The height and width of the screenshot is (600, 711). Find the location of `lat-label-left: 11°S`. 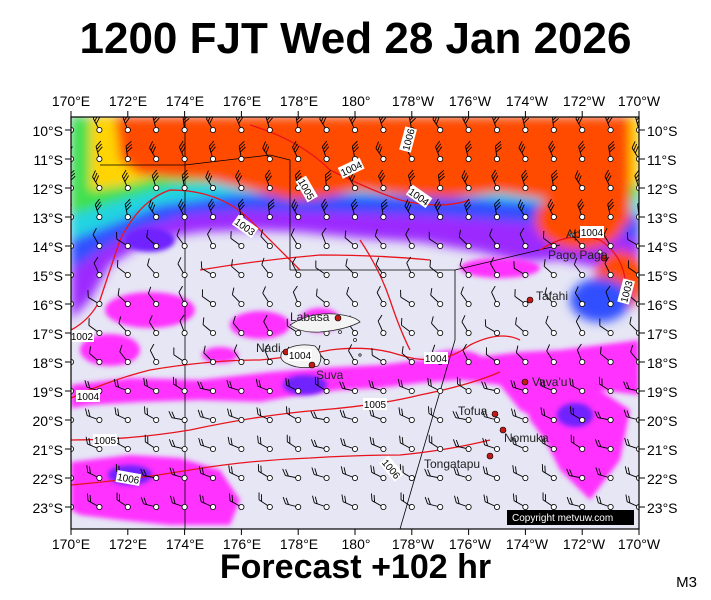

lat-label-left: 11°S is located at coordinates (48, 160).